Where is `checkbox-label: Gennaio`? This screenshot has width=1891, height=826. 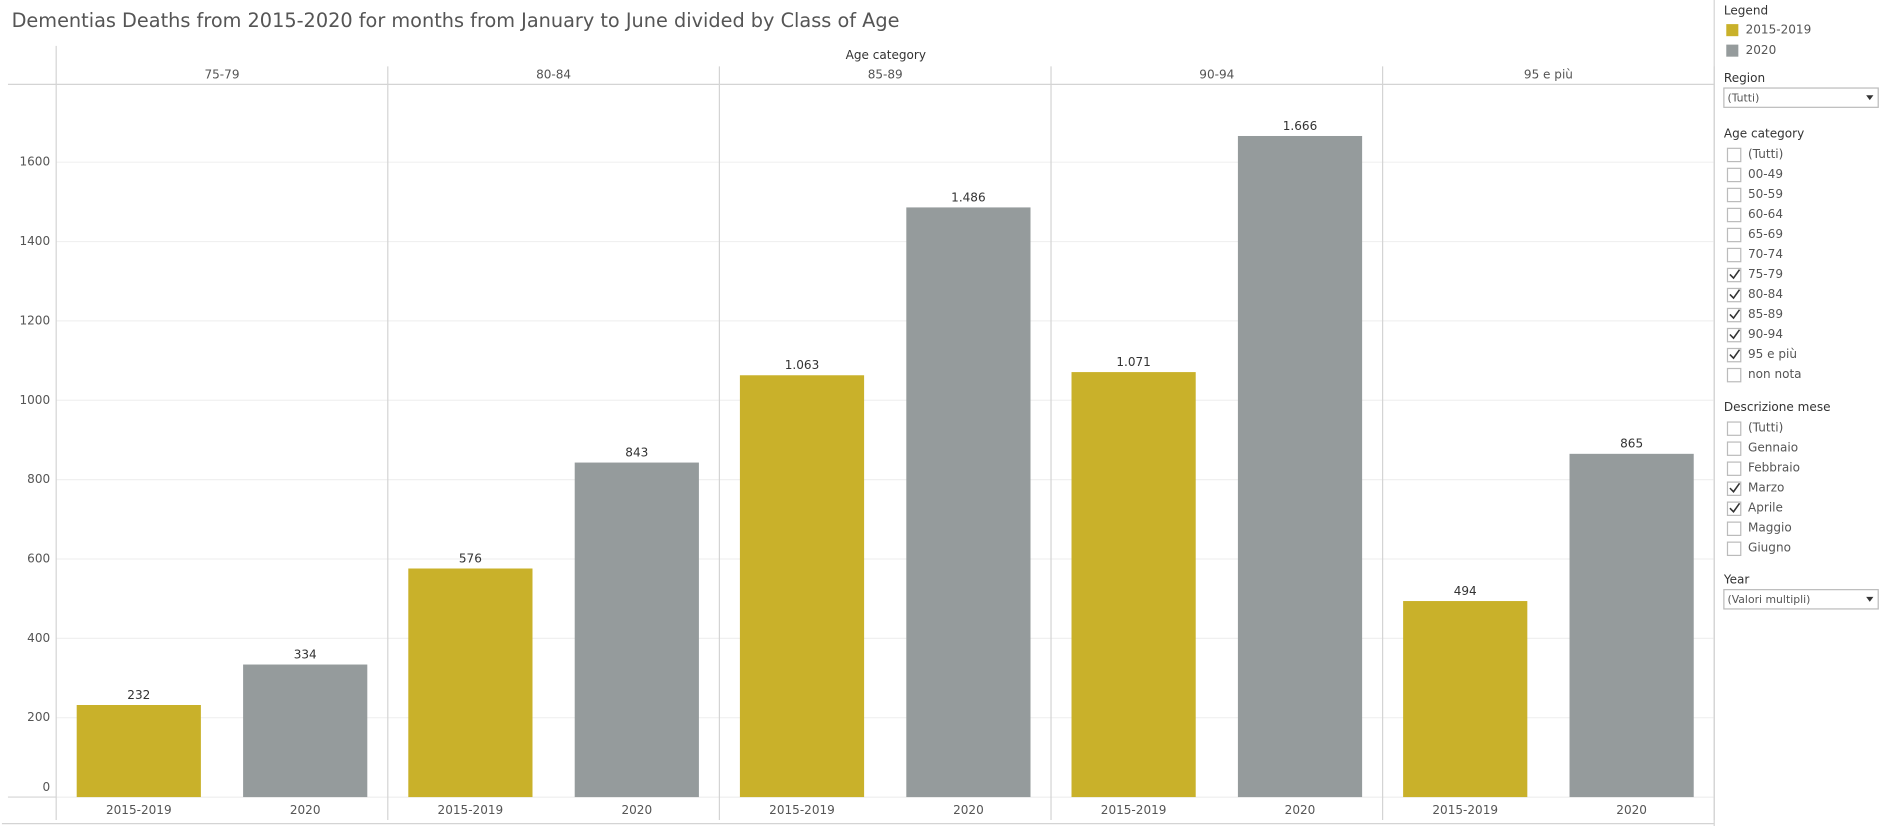 checkbox-label: Gennaio is located at coordinates (1773, 448).